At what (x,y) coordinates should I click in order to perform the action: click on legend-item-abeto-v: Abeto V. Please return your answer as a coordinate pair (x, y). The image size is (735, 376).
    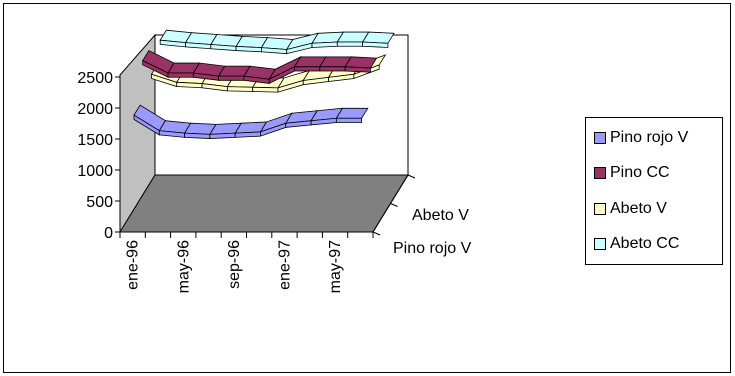
    Looking at the image, I should click on (630, 209).